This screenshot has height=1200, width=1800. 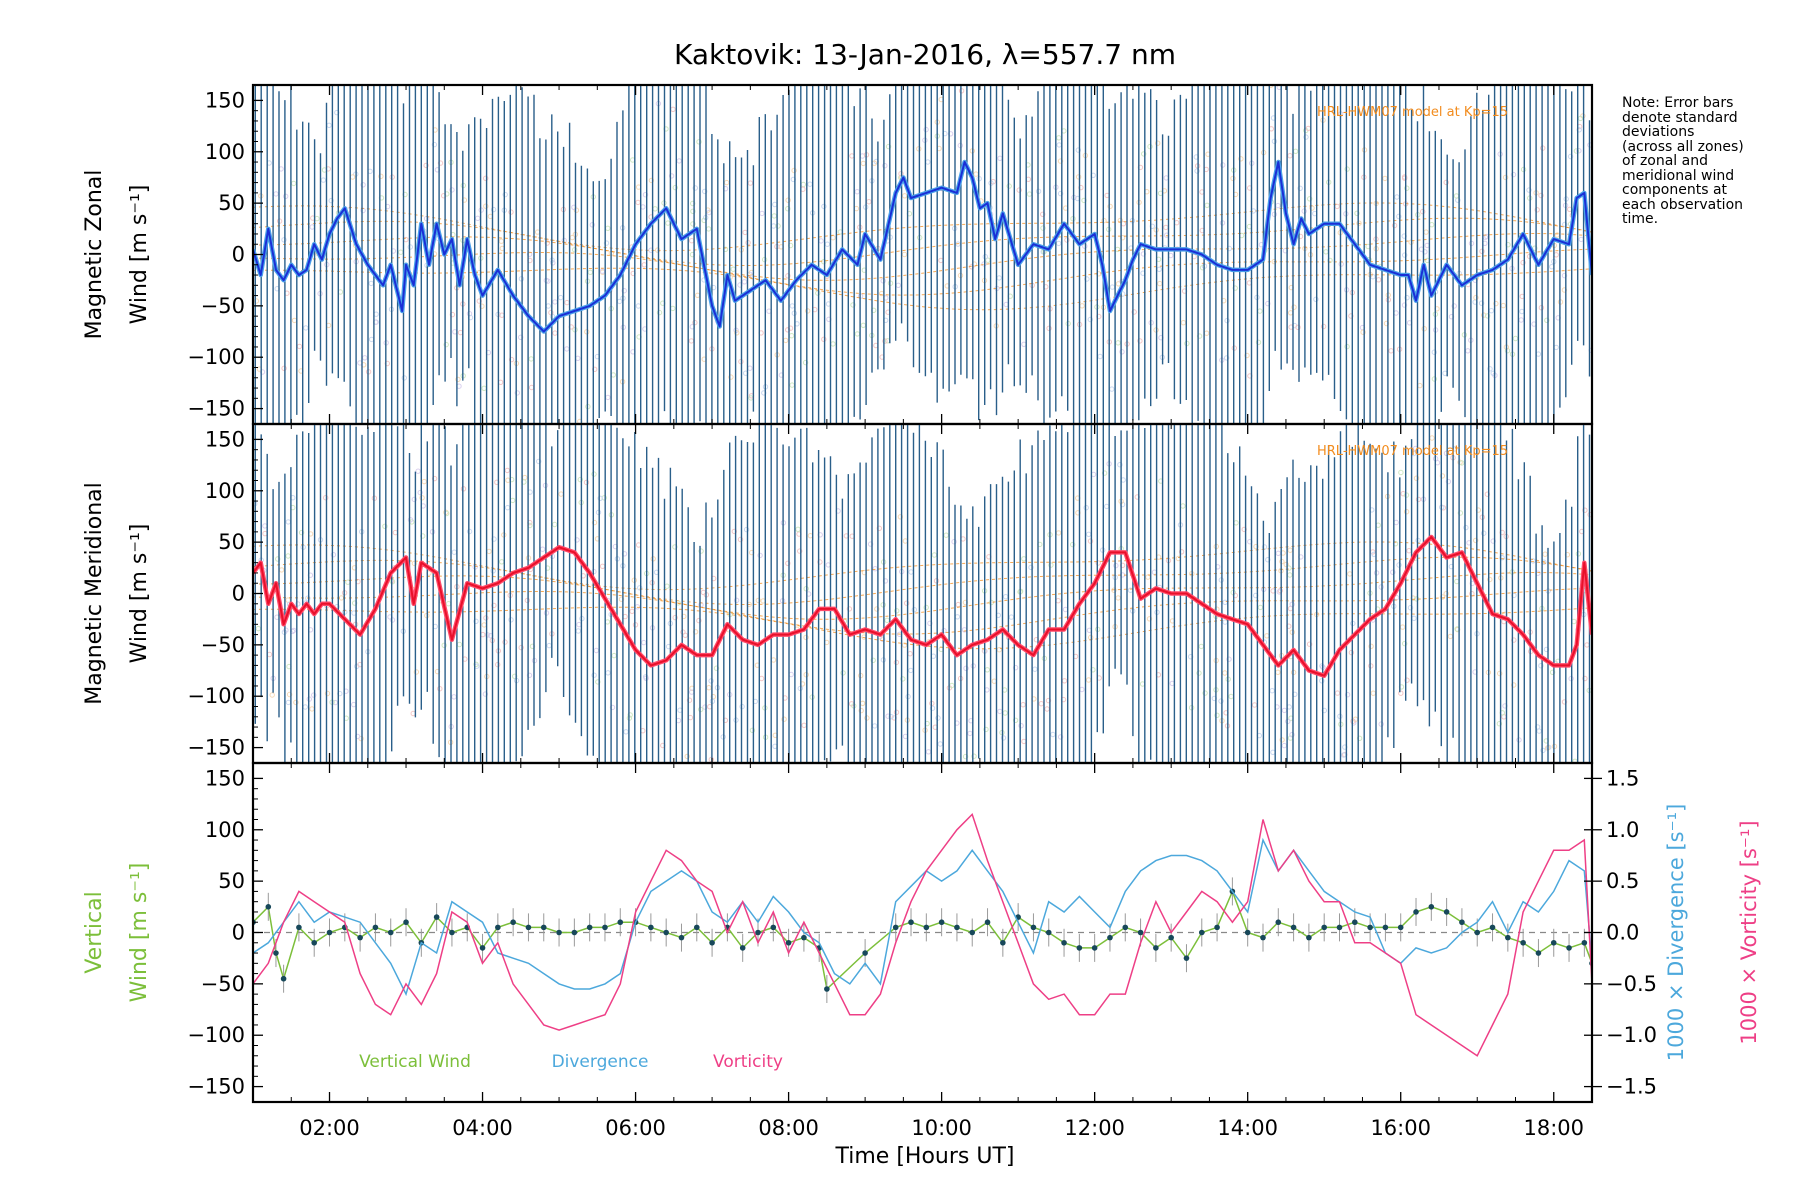 I want to click on right-y-tick-label: 0.0, so click(x=1622, y=933).